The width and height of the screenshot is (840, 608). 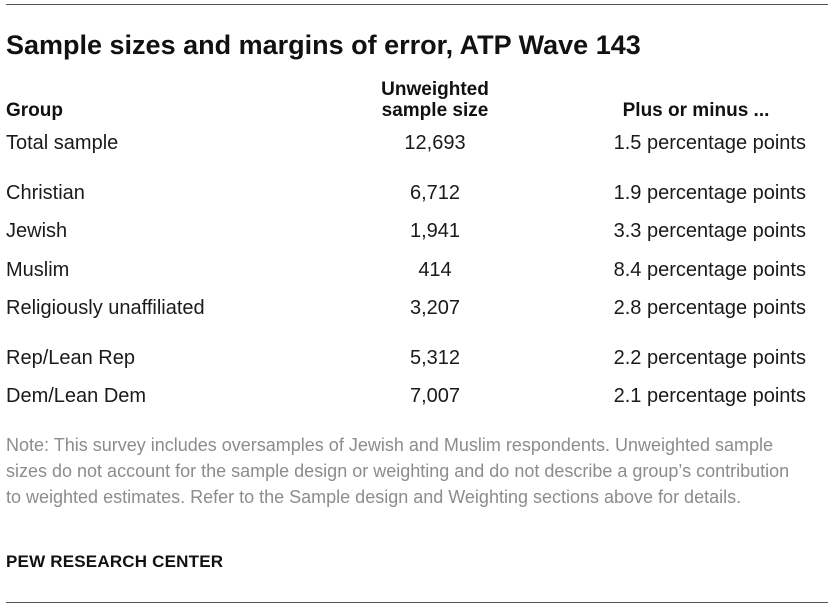 What do you see at coordinates (435, 270) in the screenshot?
I see `row-sample-size: 414` at bounding box center [435, 270].